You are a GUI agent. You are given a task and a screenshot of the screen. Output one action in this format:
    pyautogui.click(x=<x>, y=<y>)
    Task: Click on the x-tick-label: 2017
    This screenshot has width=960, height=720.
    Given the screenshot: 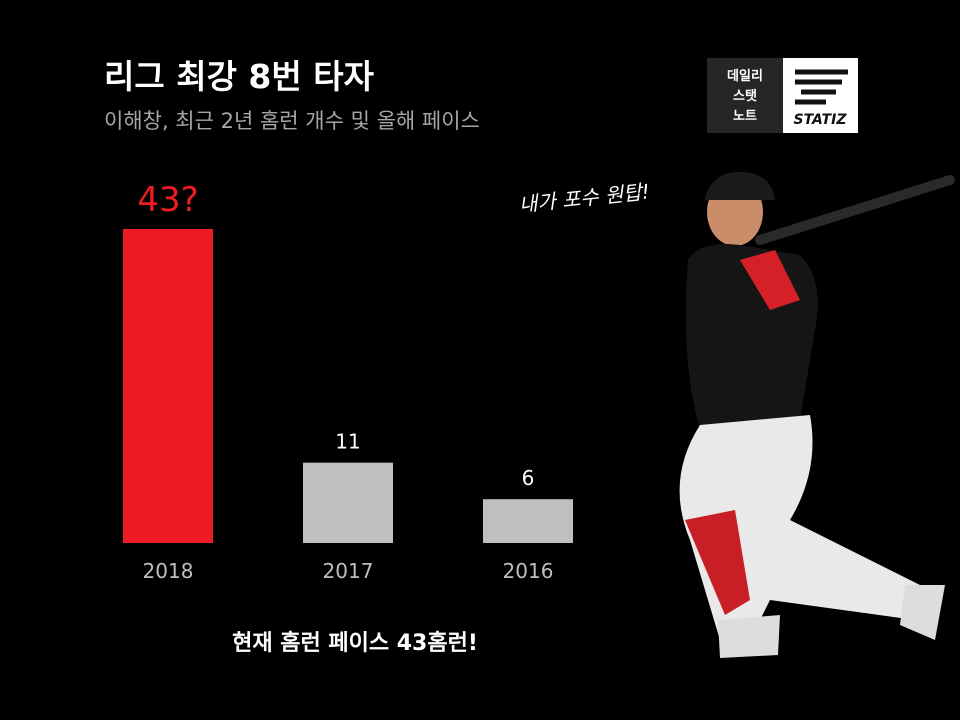 What is the action you would take?
    pyautogui.click(x=348, y=571)
    